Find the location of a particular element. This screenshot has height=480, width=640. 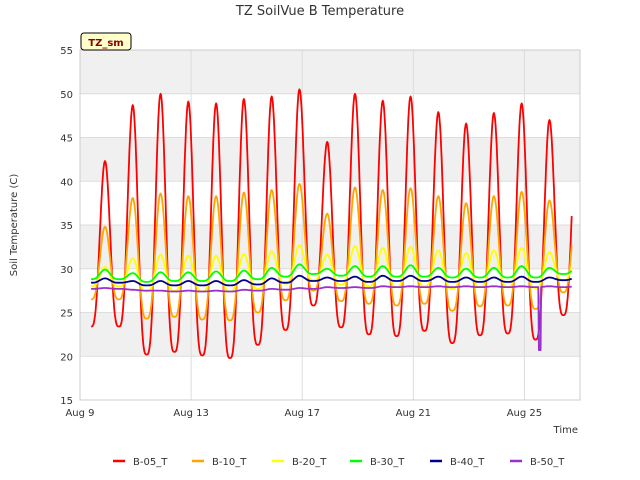

legend-item-b-50-t: B-50_T is located at coordinates (537, 462).